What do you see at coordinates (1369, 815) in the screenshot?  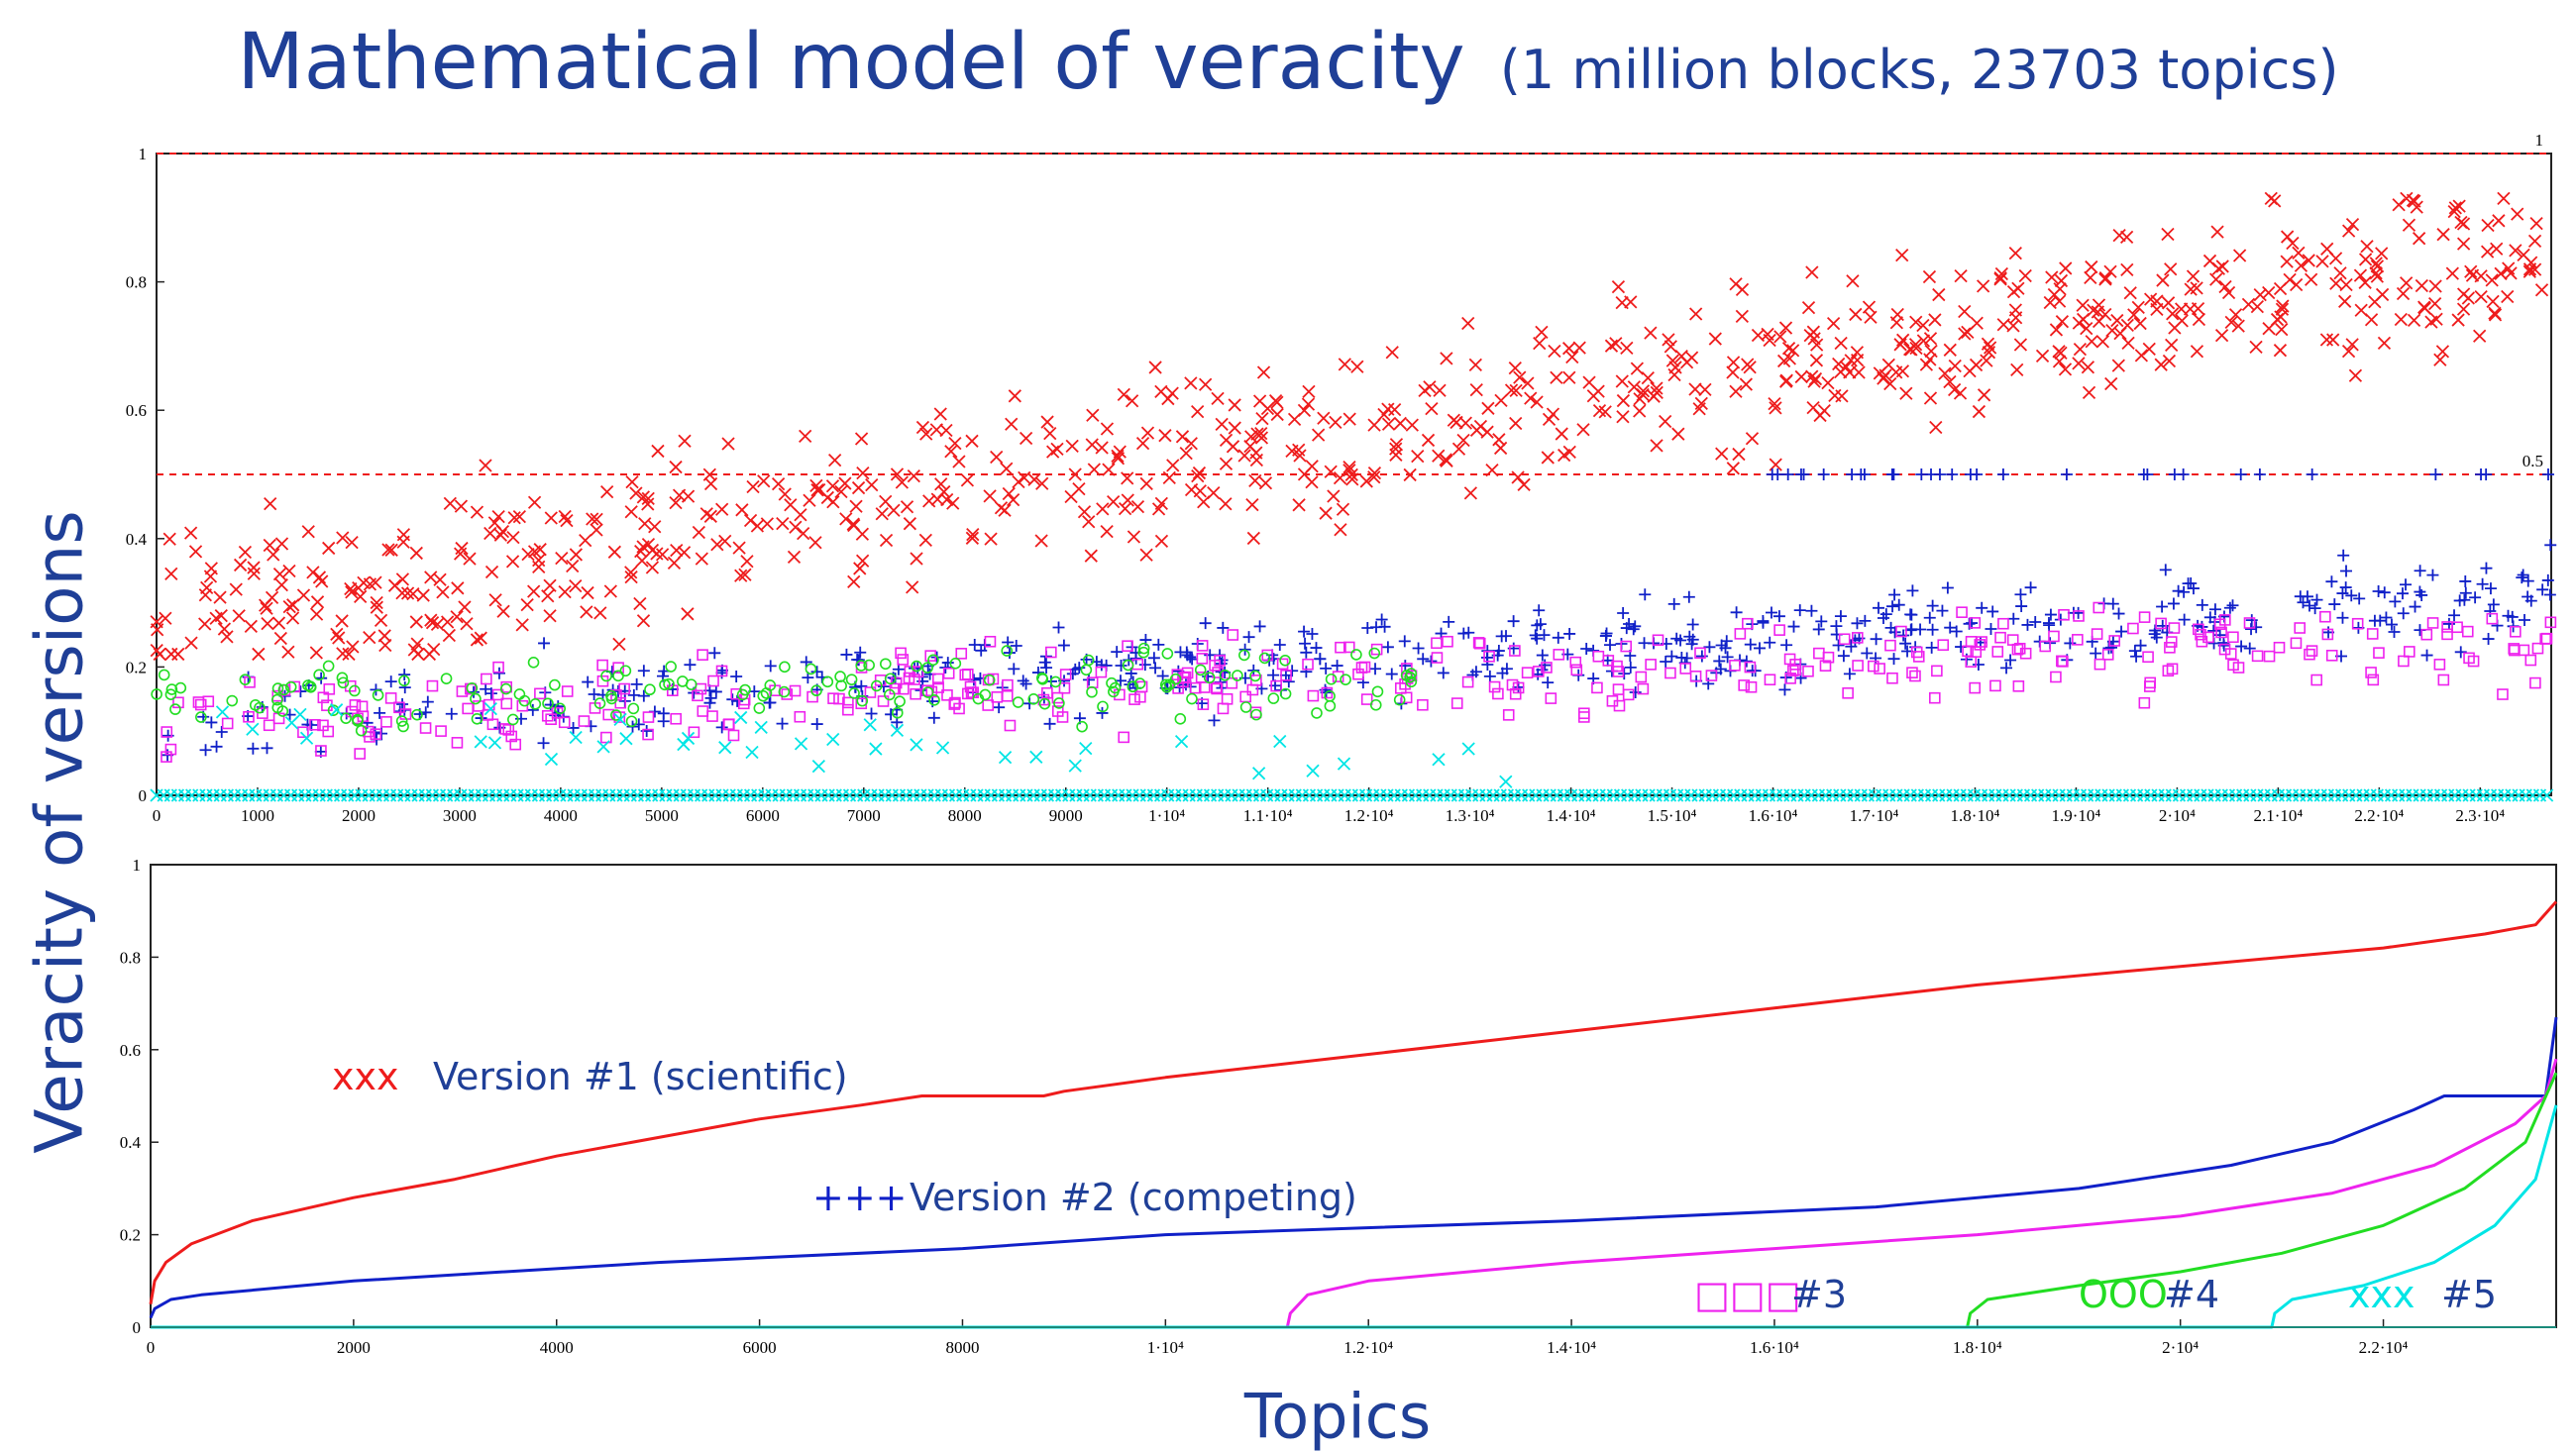 I see `scatter-xtick-label: 1.2·10⁴` at bounding box center [1369, 815].